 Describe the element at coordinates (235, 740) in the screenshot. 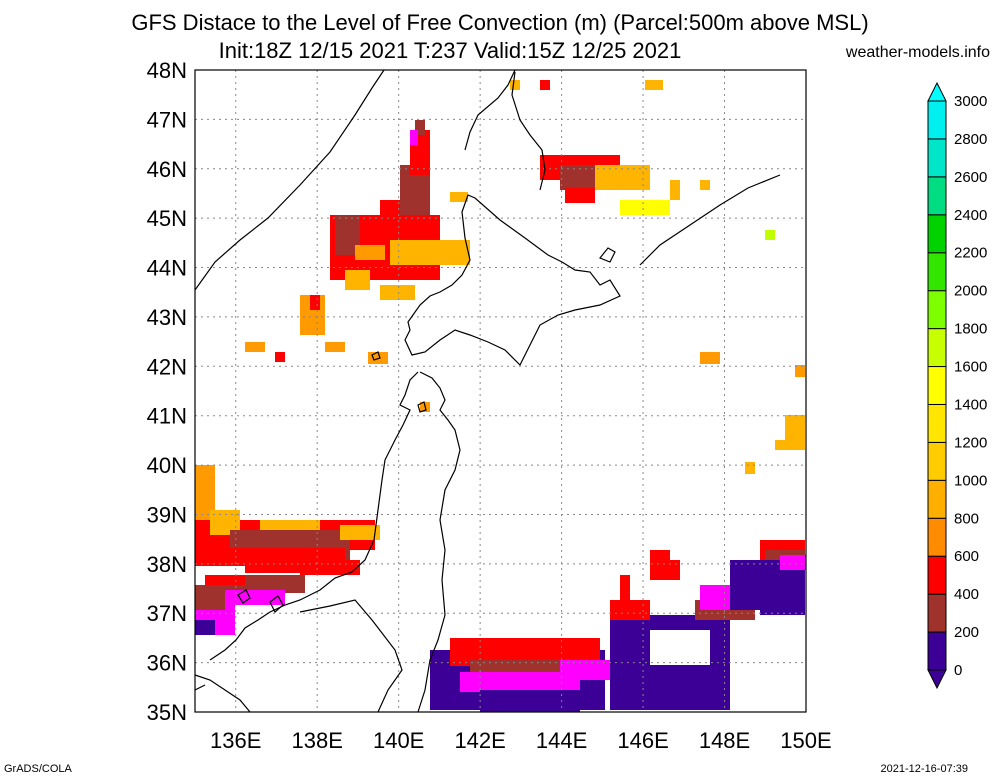

I see `lon-tick-label: 136E` at that location.